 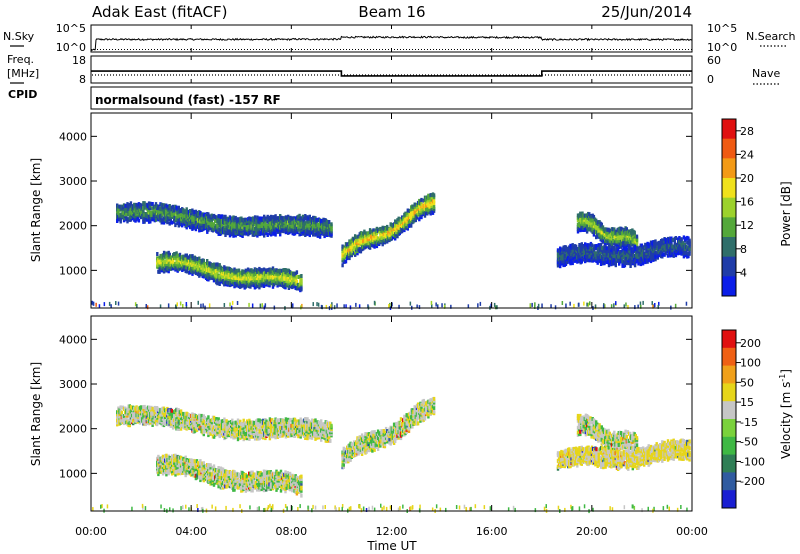 I want to click on freq-frame, so click(x=391, y=69).